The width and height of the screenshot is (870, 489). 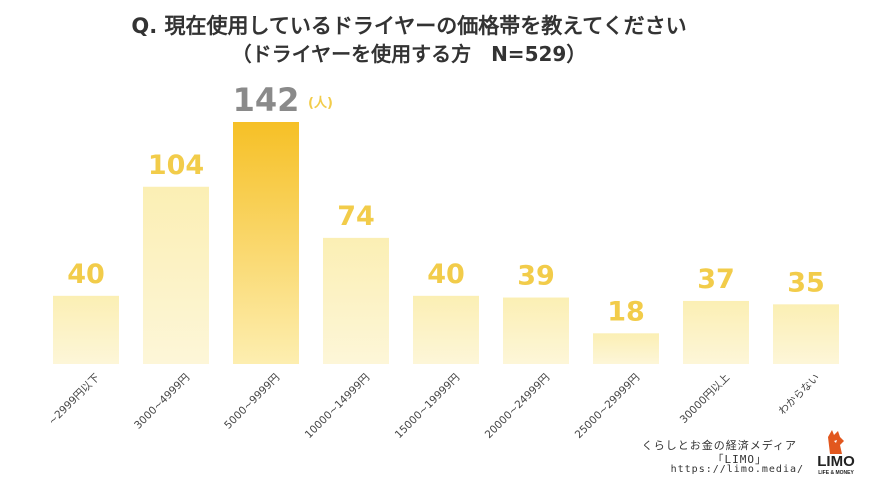 I want to click on limo-logo: LIMO LIFE & MONEY, so click(x=836, y=455).